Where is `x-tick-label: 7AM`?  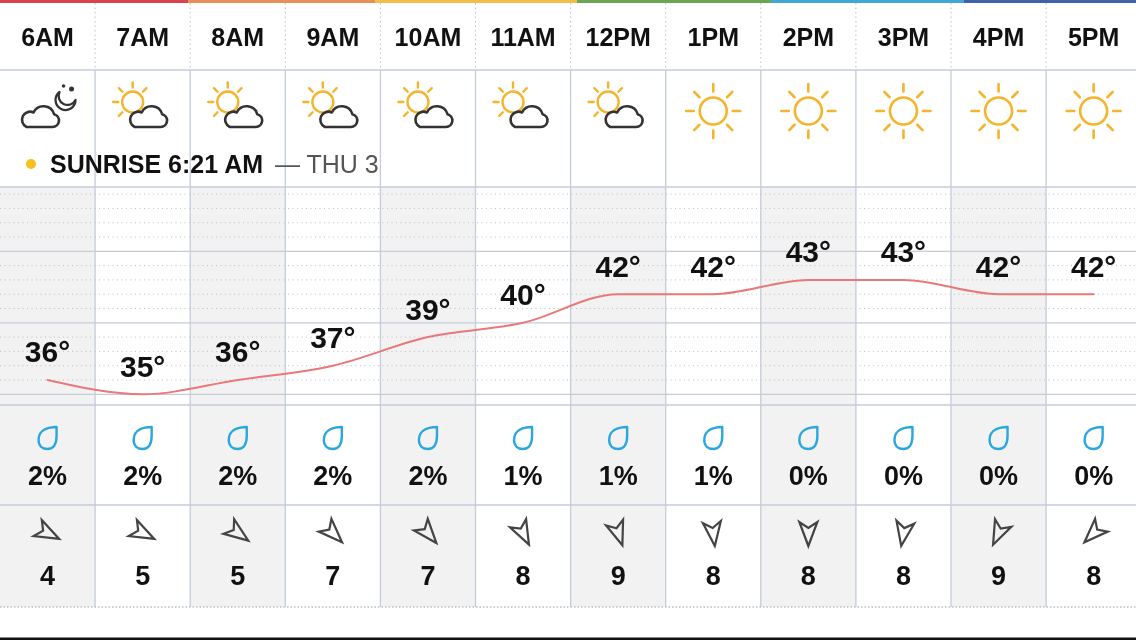 x-tick-label: 7AM is located at coordinates (143, 37).